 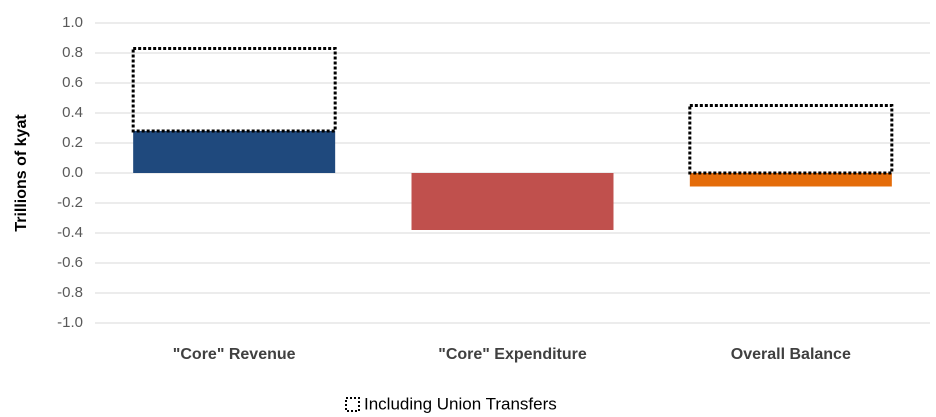 What do you see at coordinates (791, 354) in the screenshot?
I see `x-tick-label: Overall Balance` at bounding box center [791, 354].